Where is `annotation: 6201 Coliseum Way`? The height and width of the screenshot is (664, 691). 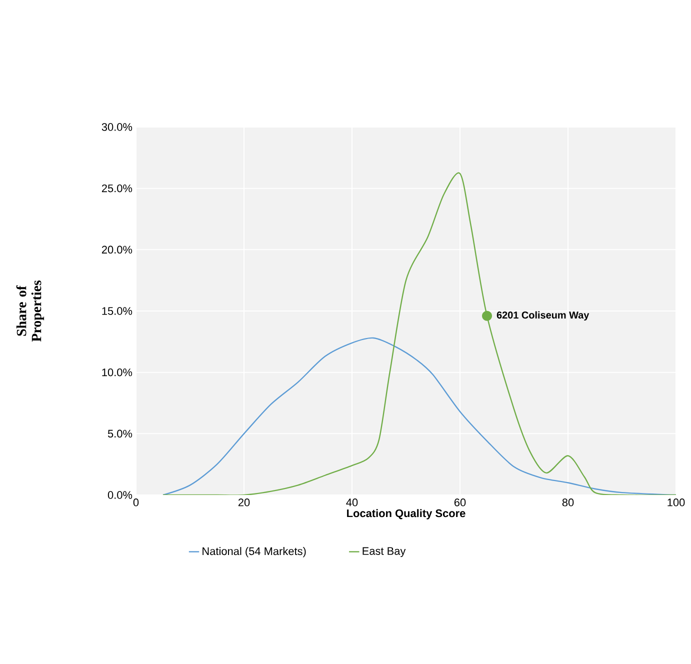
annotation: 6201 Coliseum Way is located at coordinates (543, 316).